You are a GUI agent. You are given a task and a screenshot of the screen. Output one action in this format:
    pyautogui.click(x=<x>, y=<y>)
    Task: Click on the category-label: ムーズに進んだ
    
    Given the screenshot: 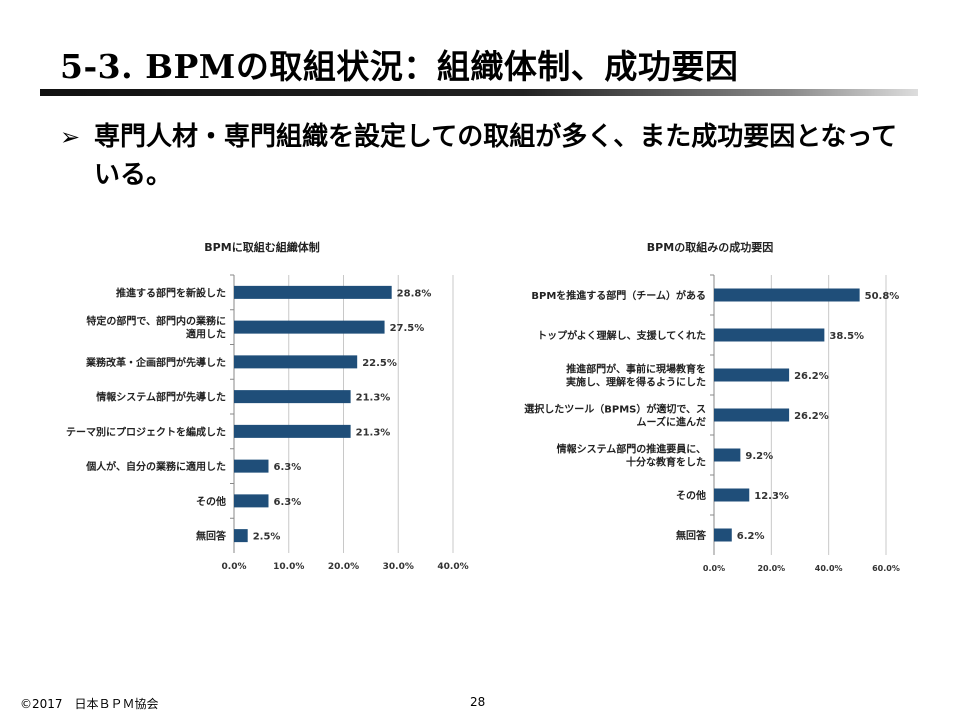 What is the action you would take?
    pyautogui.click(x=672, y=422)
    